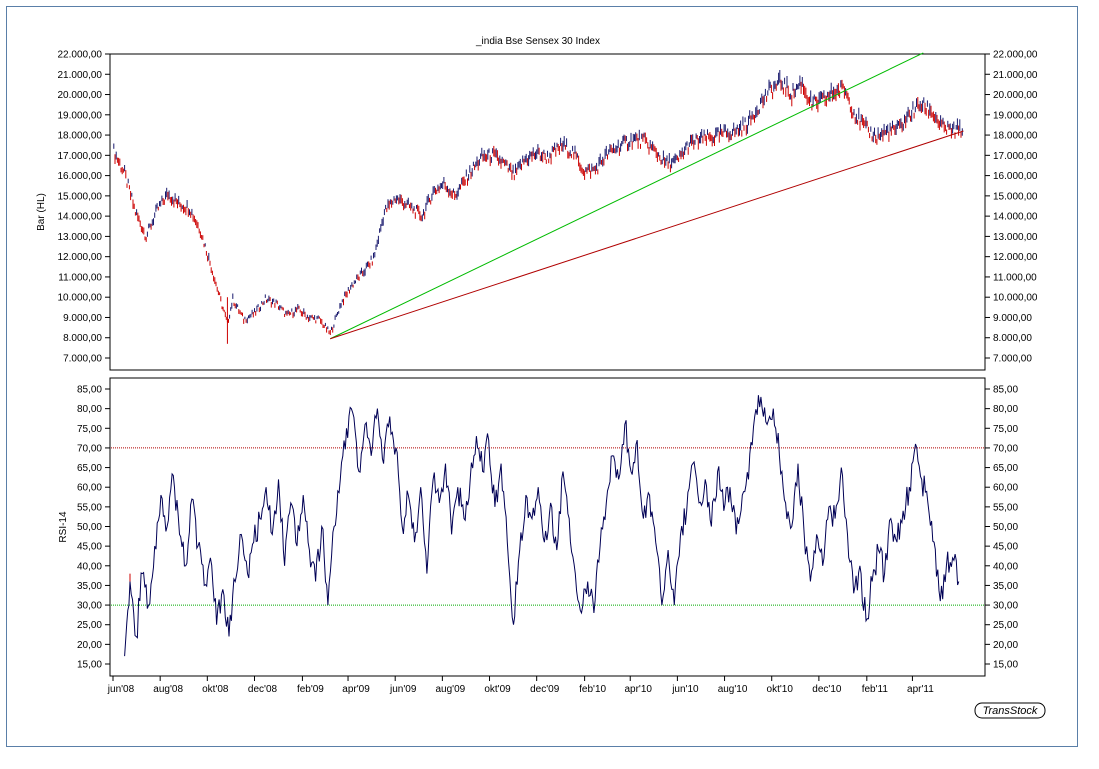  I want to click on rsi-tick-label-left: 20,00, so click(89, 645).